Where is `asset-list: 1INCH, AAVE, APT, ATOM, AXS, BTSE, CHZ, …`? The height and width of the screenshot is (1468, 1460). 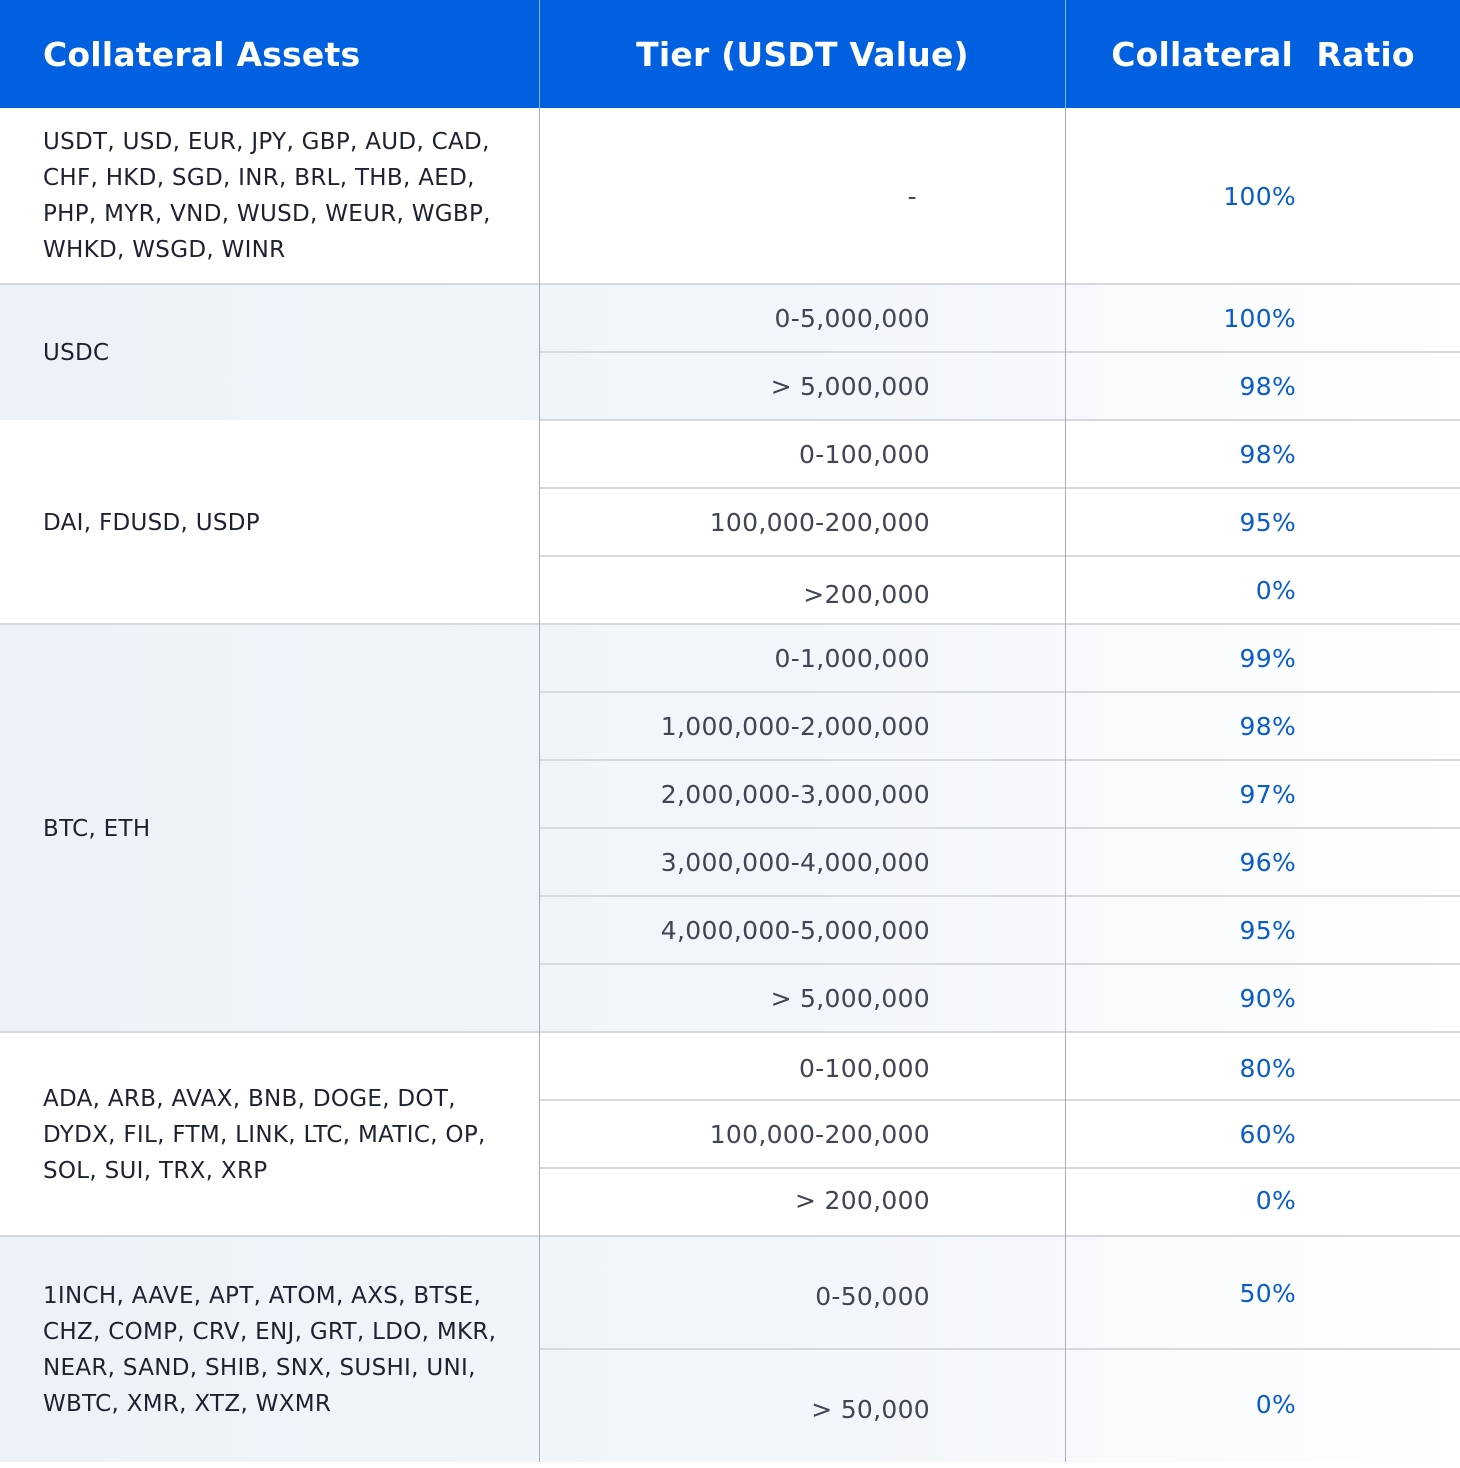
asset-list: 1INCH, AAVE, APT, ATOM, AXS, BTSE, CHZ, … is located at coordinates (270, 1349).